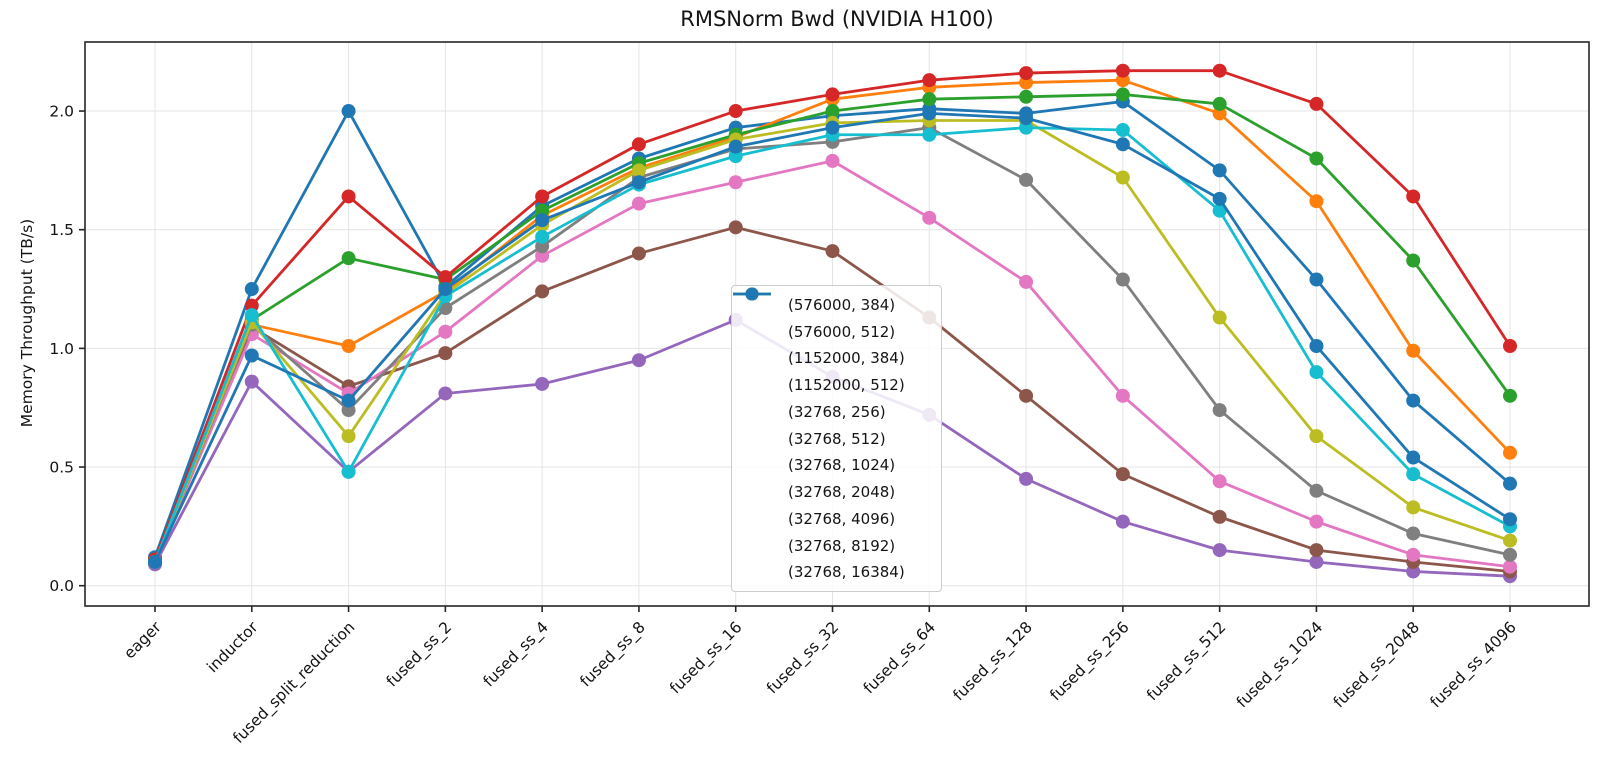 The height and width of the screenshot is (778, 1600). What do you see at coordinates (1377, 665) in the screenshot?
I see `x-tick-label: fused_ss_2048` at bounding box center [1377, 665].